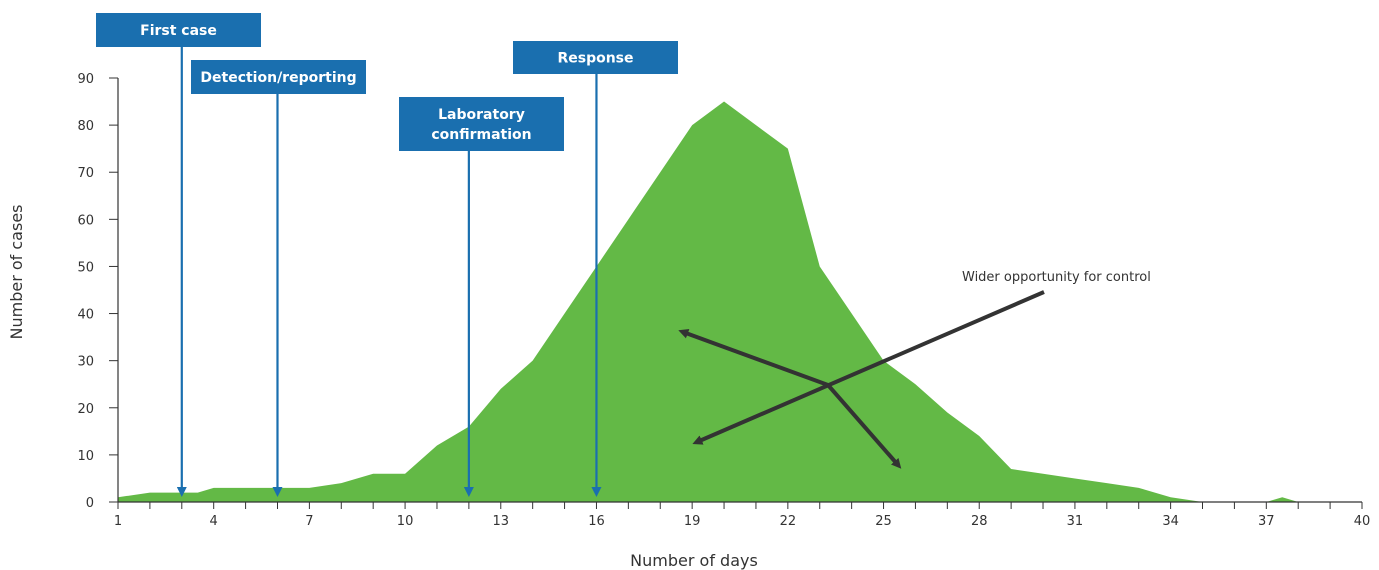  I want to click on x-tick-label: 13, so click(500, 521).